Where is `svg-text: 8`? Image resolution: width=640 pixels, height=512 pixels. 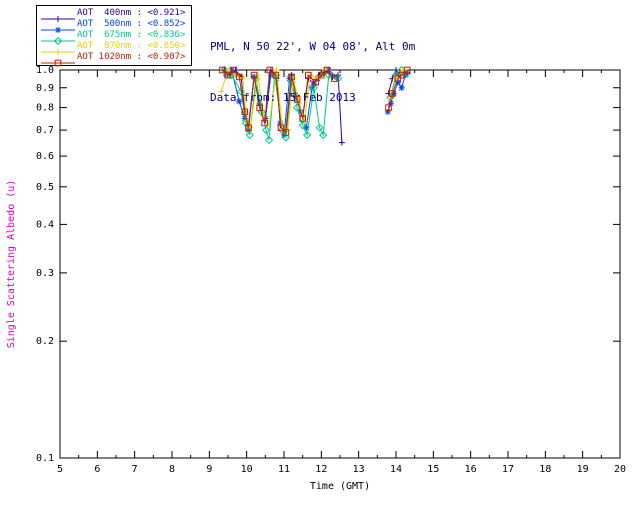 svg-text: 8 is located at coordinates (172, 469).